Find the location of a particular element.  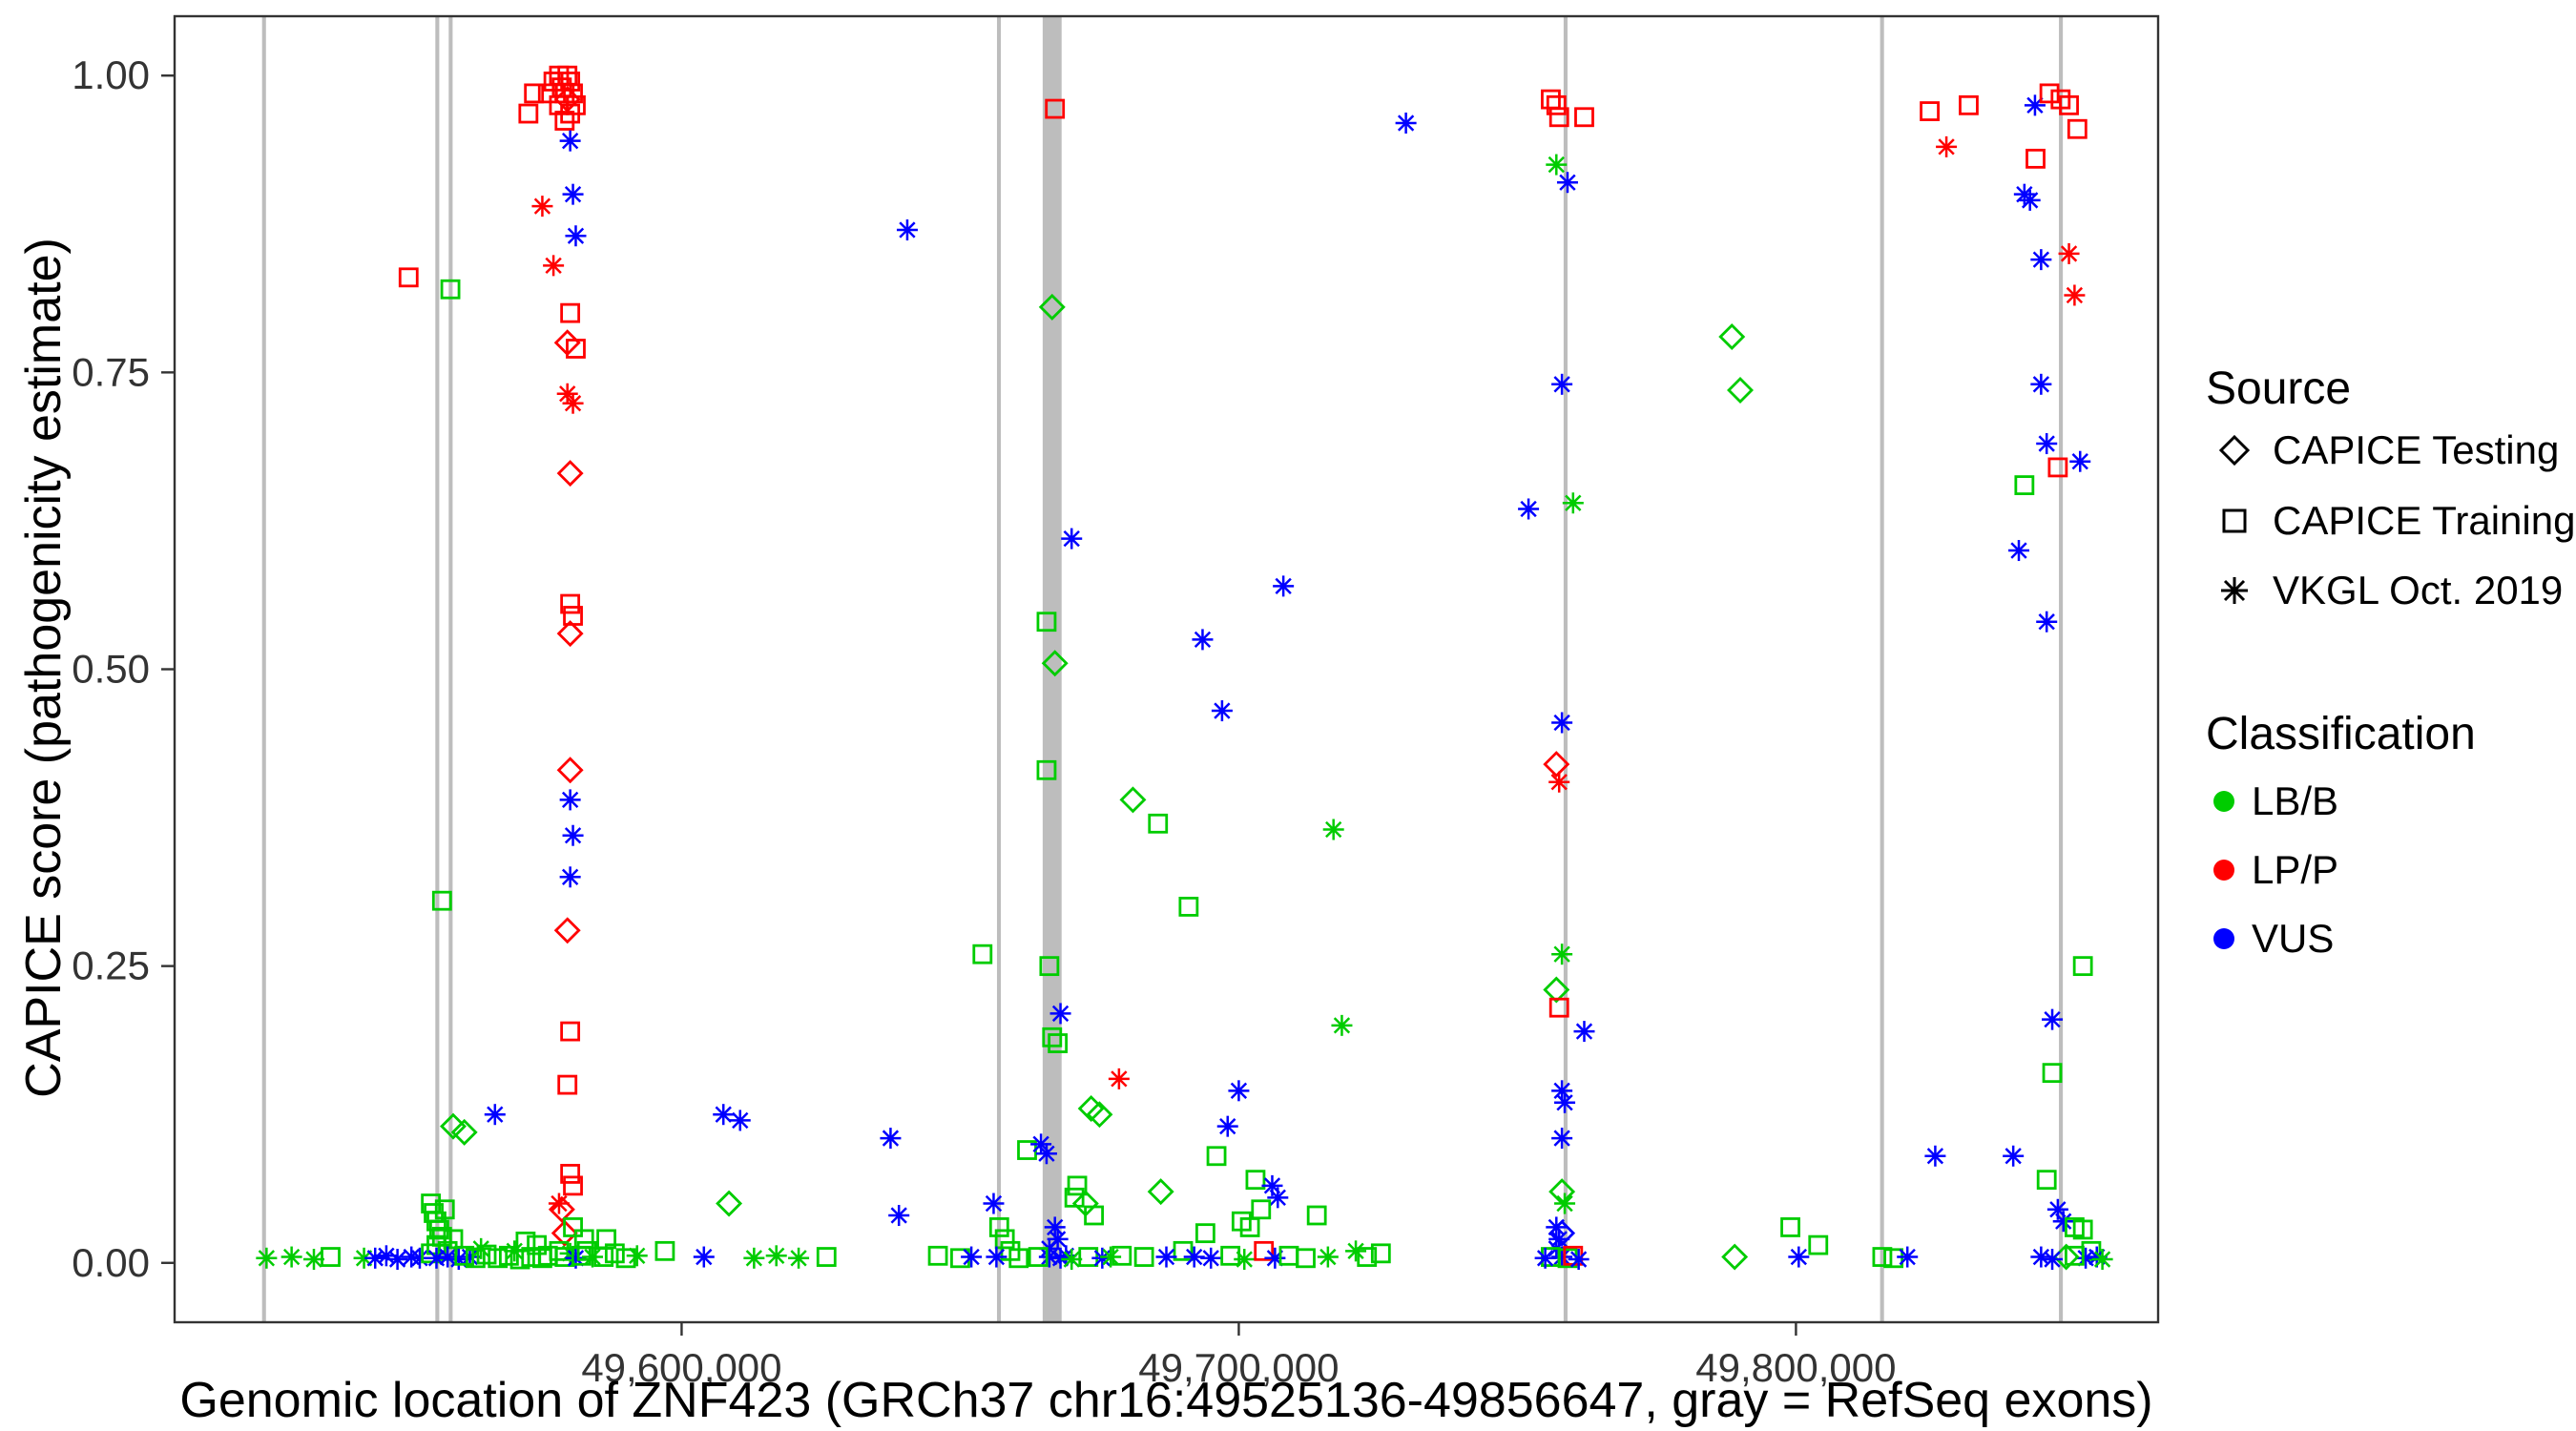

legend-item-label: LB/B is located at coordinates (2295, 800).